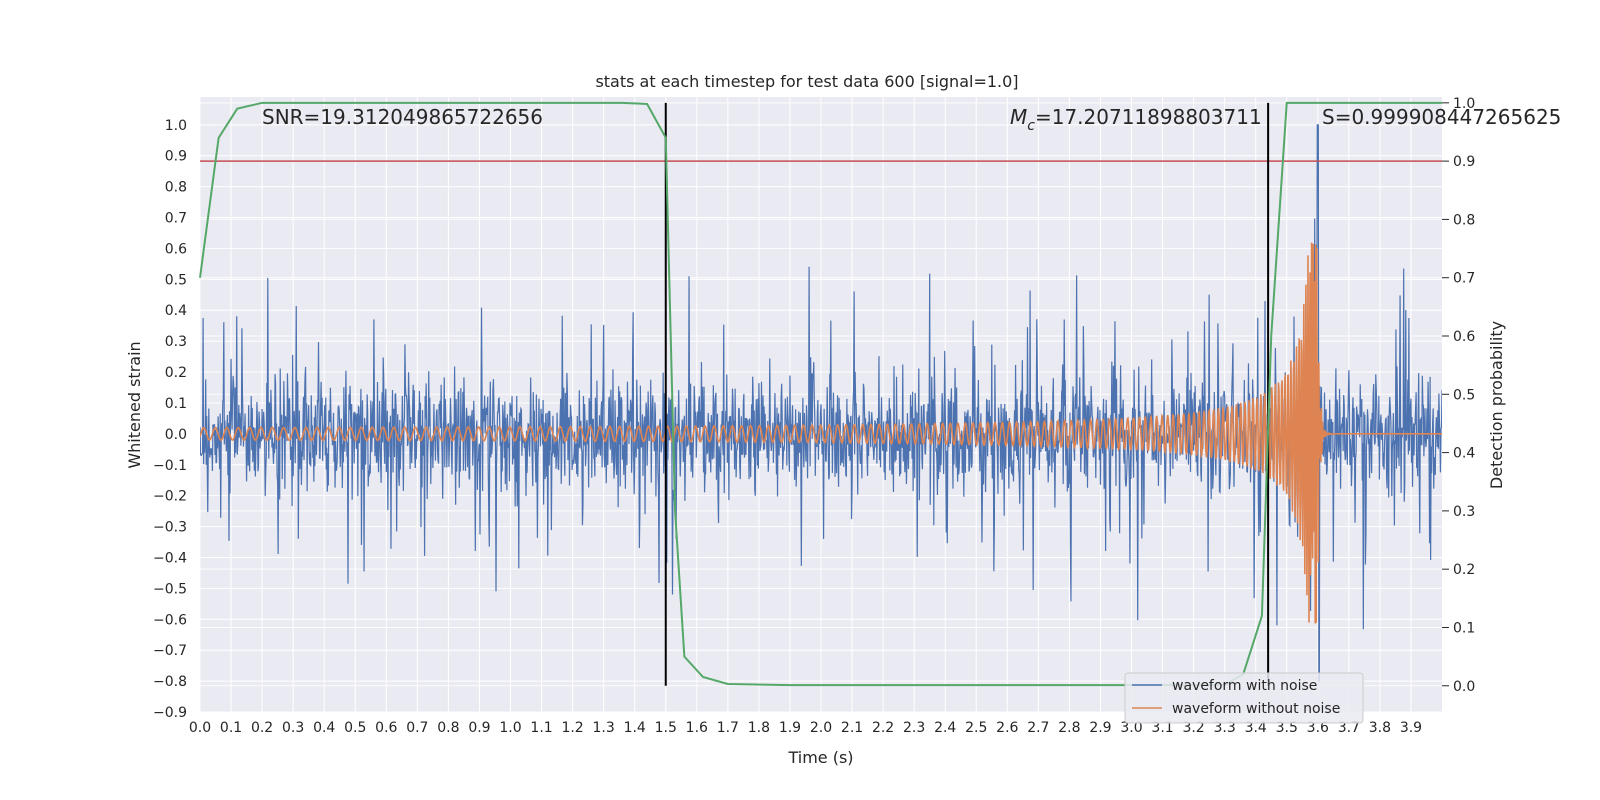 The height and width of the screenshot is (800, 1600). What do you see at coordinates (324, 728) in the screenshot?
I see `x-tick-label: 0.4` at bounding box center [324, 728].